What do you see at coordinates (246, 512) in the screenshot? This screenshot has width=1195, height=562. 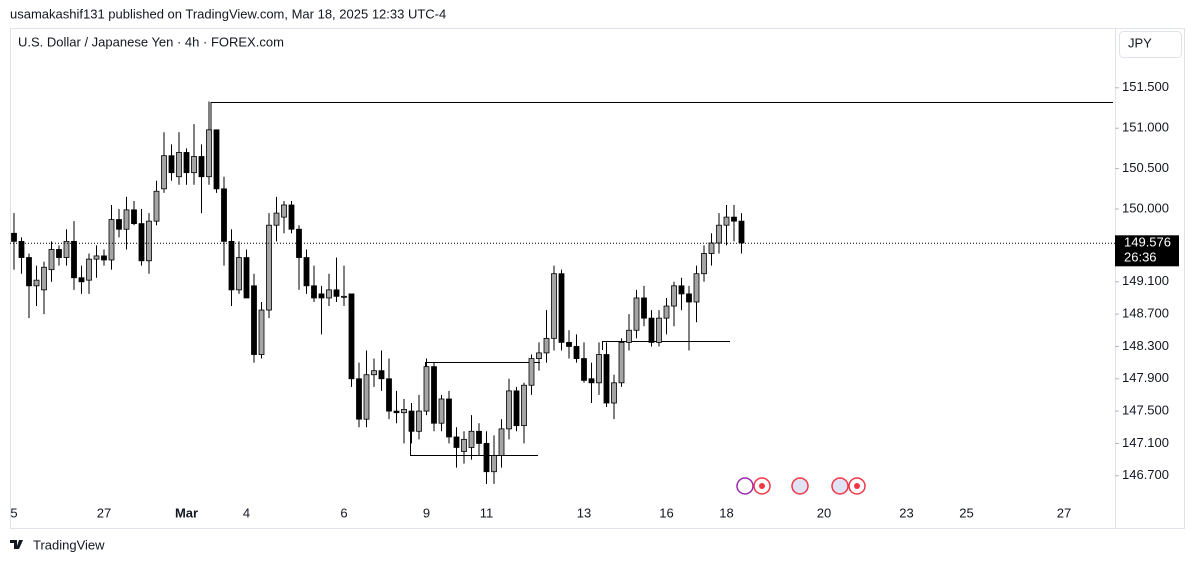 I see `x-tick-label: 4` at bounding box center [246, 512].